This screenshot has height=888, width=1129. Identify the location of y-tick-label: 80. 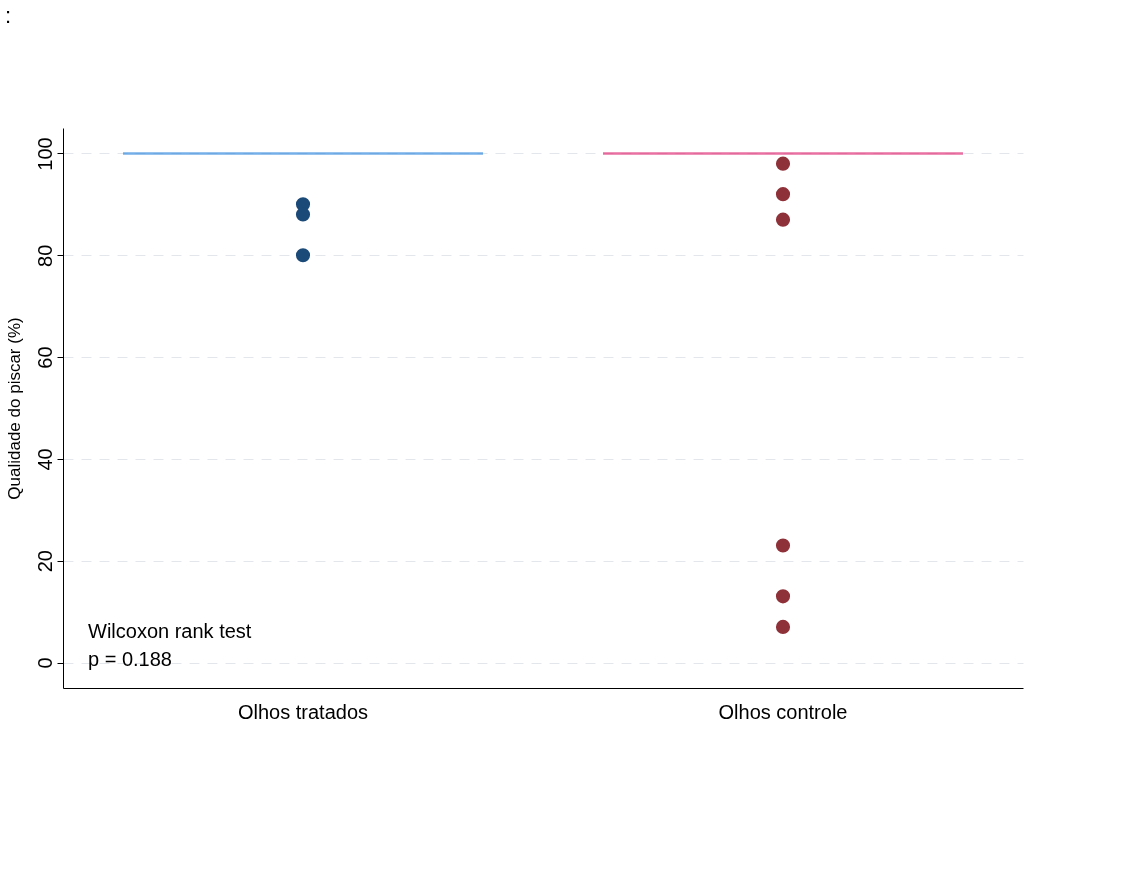
(44, 255).